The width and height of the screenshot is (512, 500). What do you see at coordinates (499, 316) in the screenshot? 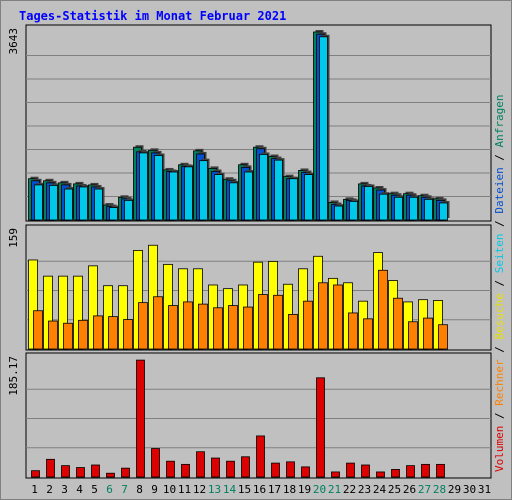
I see `legend-part-4: Besuche` at bounding box center [499, 316].